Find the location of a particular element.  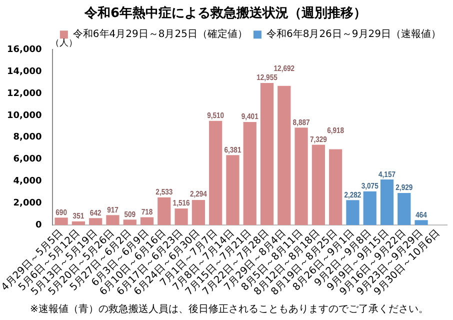

data-label: 464 is located at coordinates (422, 215).